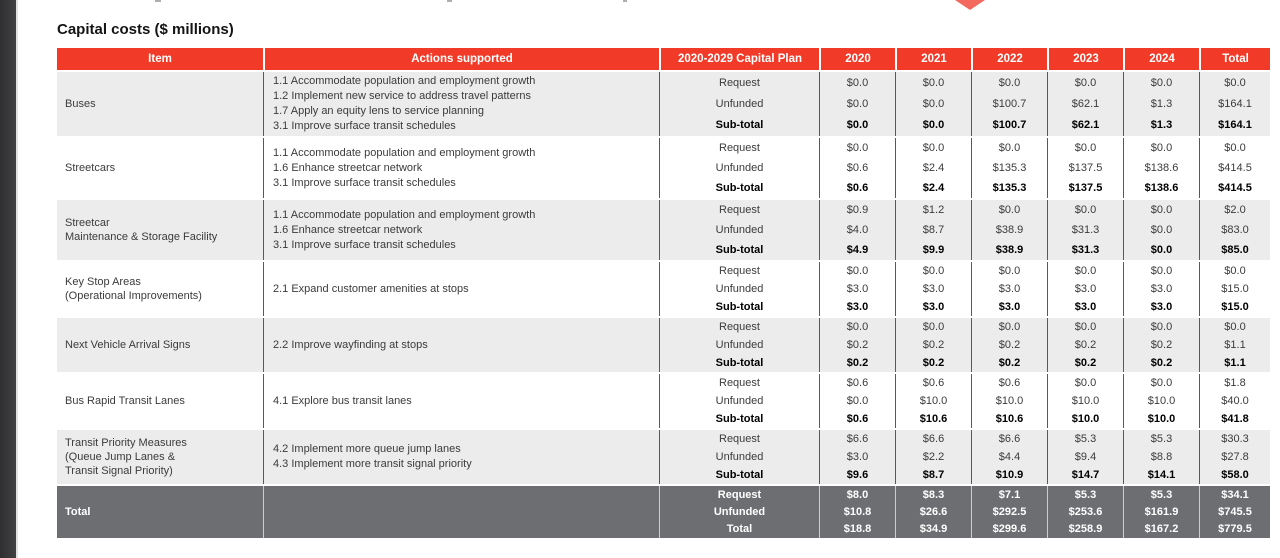  I want to click on item-cell: Streetcars, so click(160, 168).